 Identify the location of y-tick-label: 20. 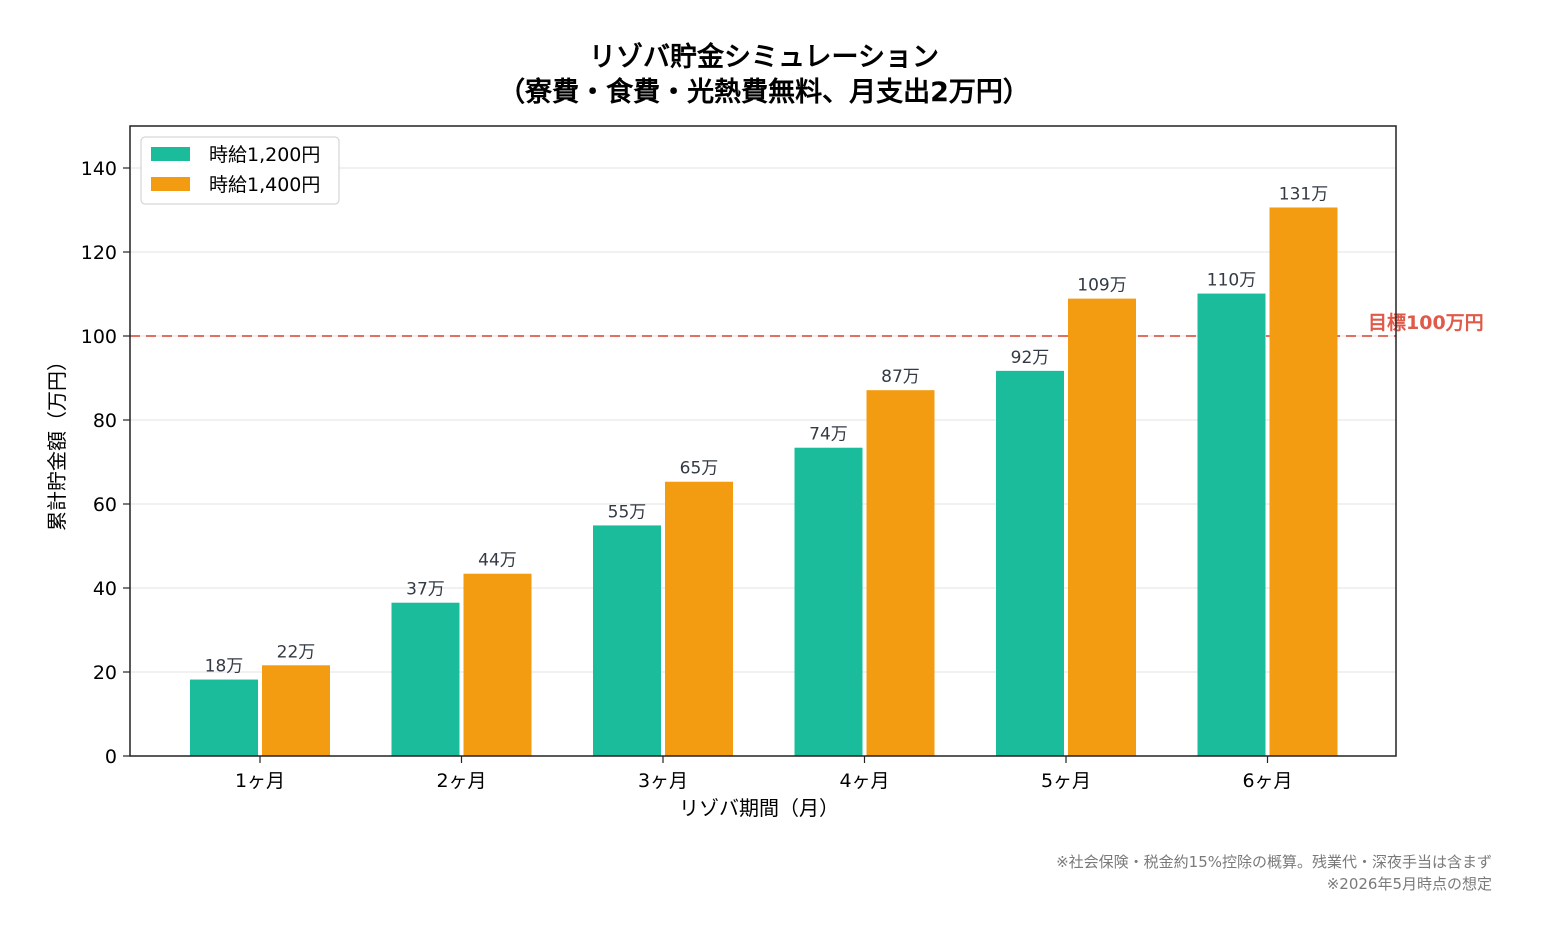
(105, 673).